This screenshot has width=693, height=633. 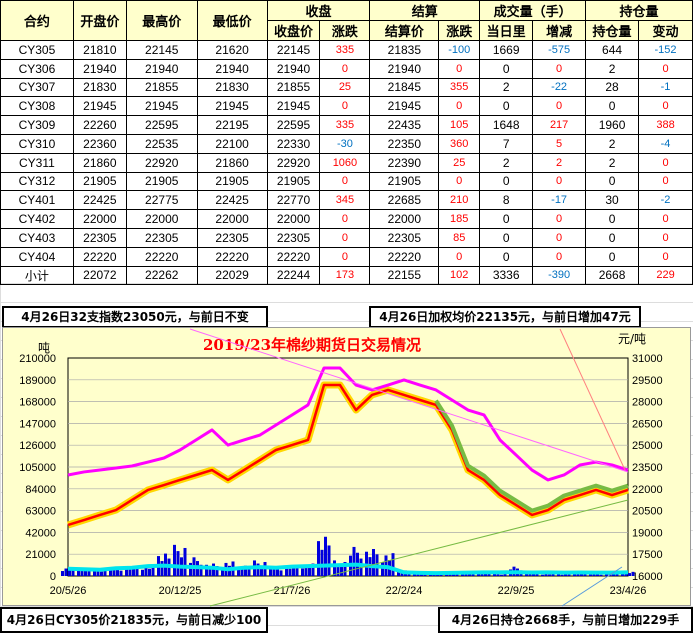 I want to click on table-cell: 229, so click(x=665, y=275).